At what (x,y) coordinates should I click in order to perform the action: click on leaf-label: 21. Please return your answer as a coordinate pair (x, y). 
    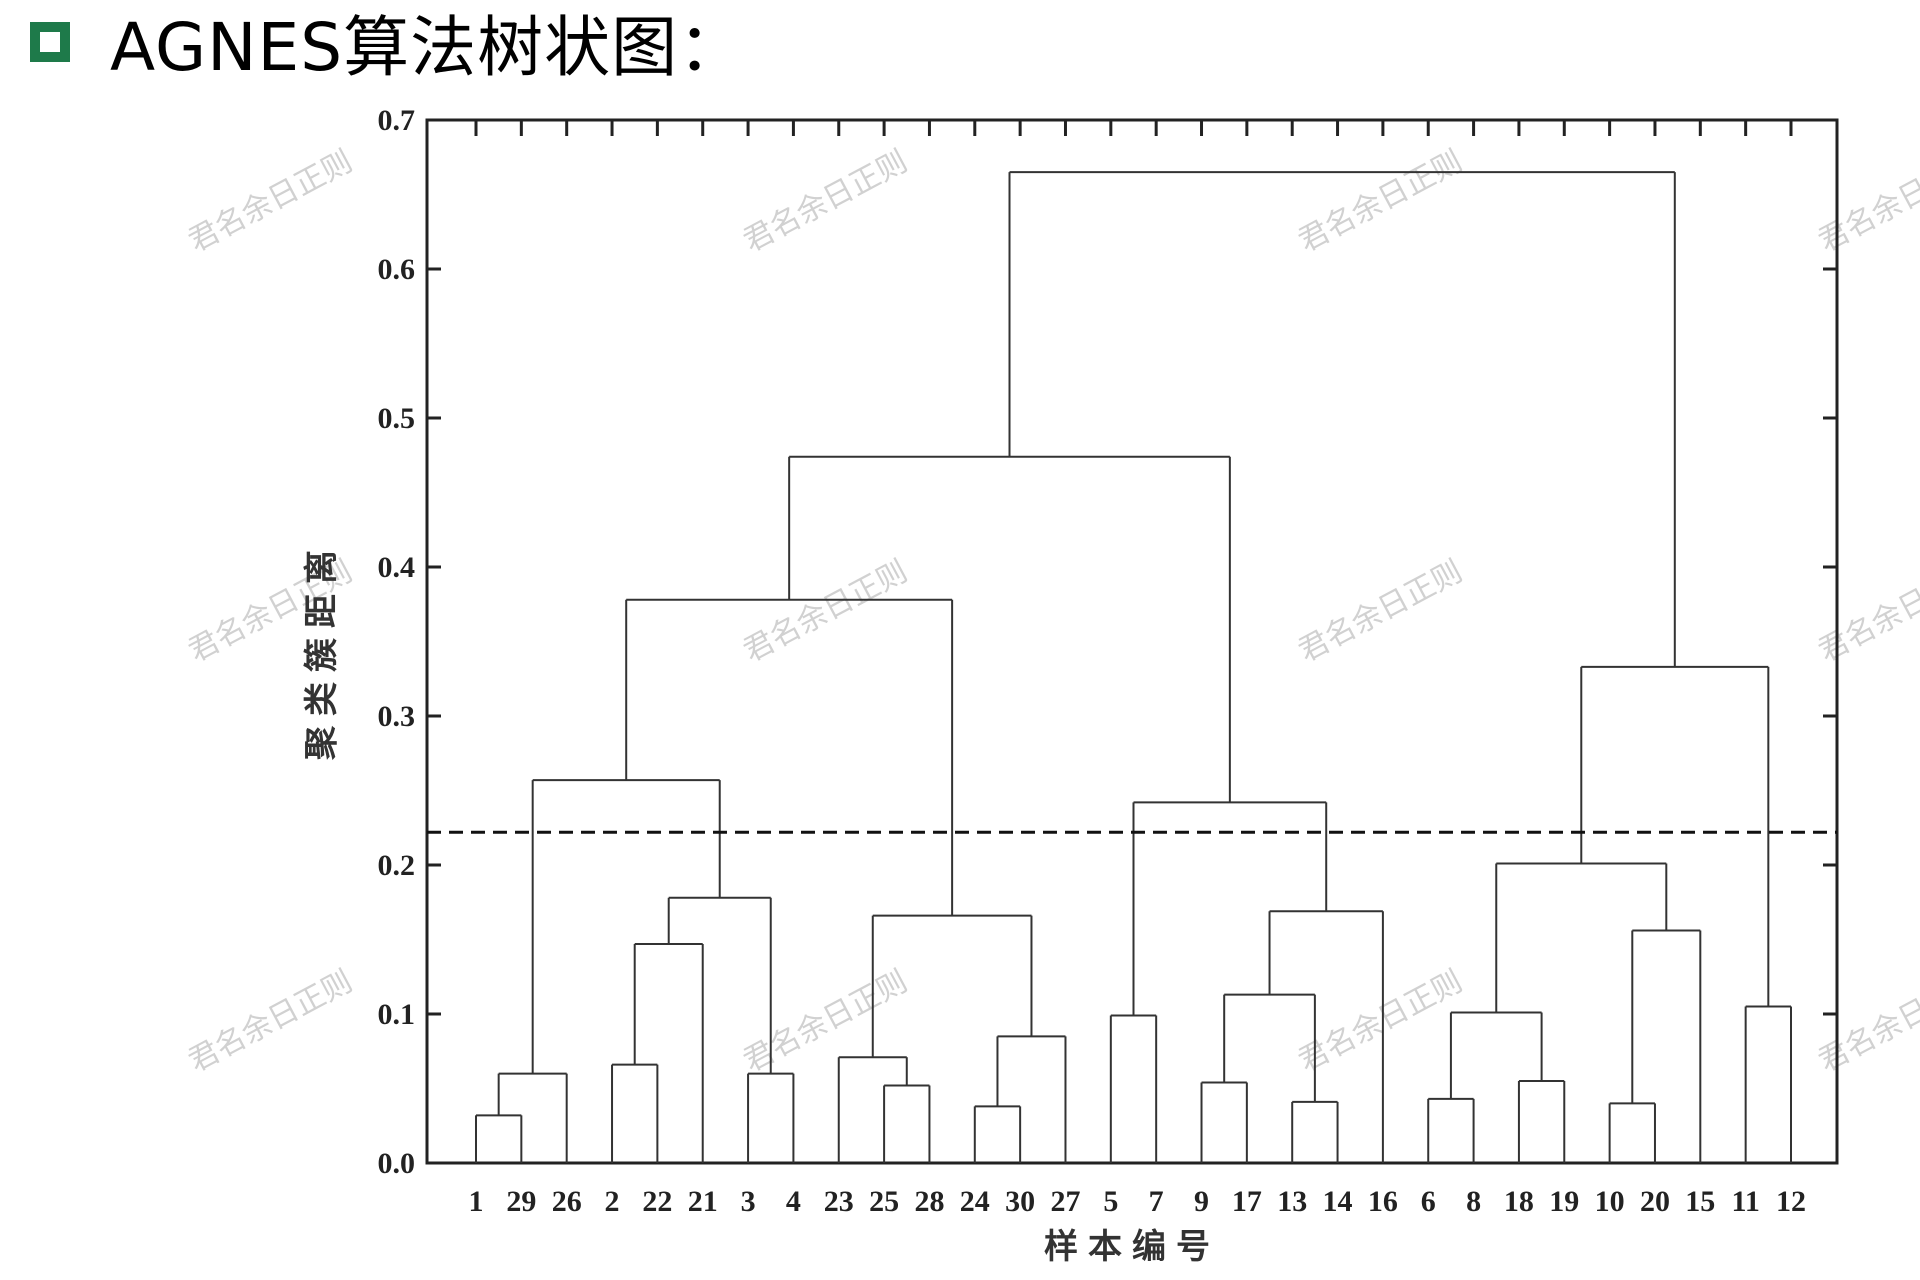
    Looking at the image, I should click on (703, 1201).